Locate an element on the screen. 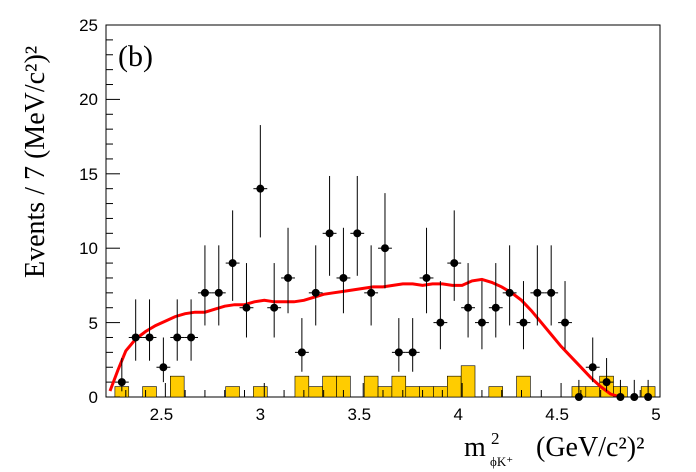 The height and width of the screenshot is (472, 696). x-tick-label: 5 is located at coordinates (655, 414).